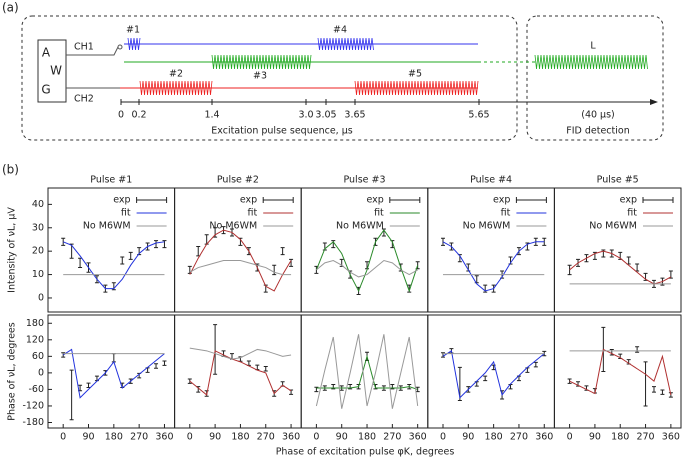 Image resolution: width=683 pixels, height=459 pixels. Describe the element at coordinates (544, 437) in the screenshot. I see `x-tick-label: 360` at that location.